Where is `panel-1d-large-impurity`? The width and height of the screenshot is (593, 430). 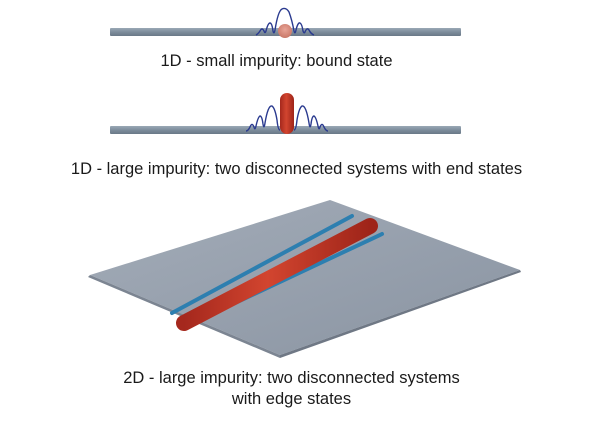 panel-1d-large-impurity is located at coordinates (285, 113).